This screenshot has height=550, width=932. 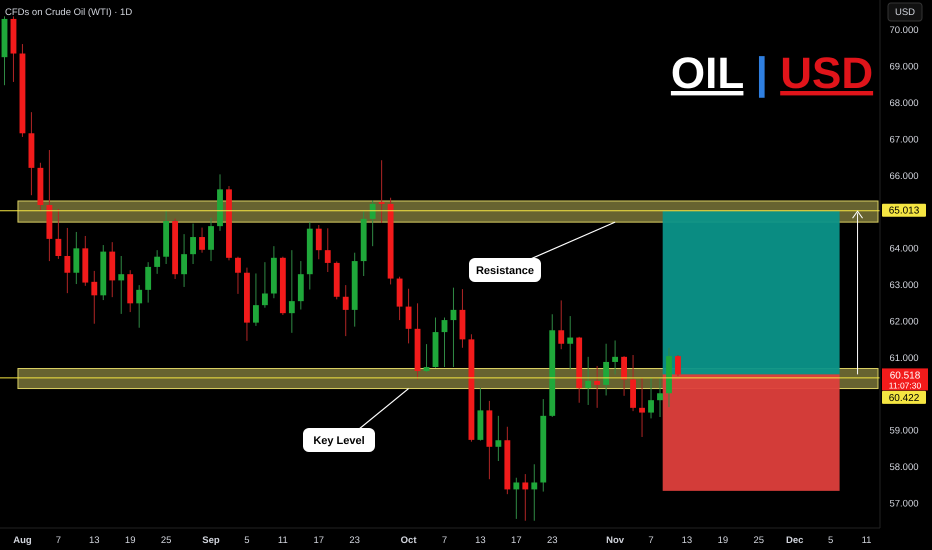 What do you see at coordinates (904, 322) in the screenshot?
I see `y-tick-label: 62.000` at bounding box center [904, 322].